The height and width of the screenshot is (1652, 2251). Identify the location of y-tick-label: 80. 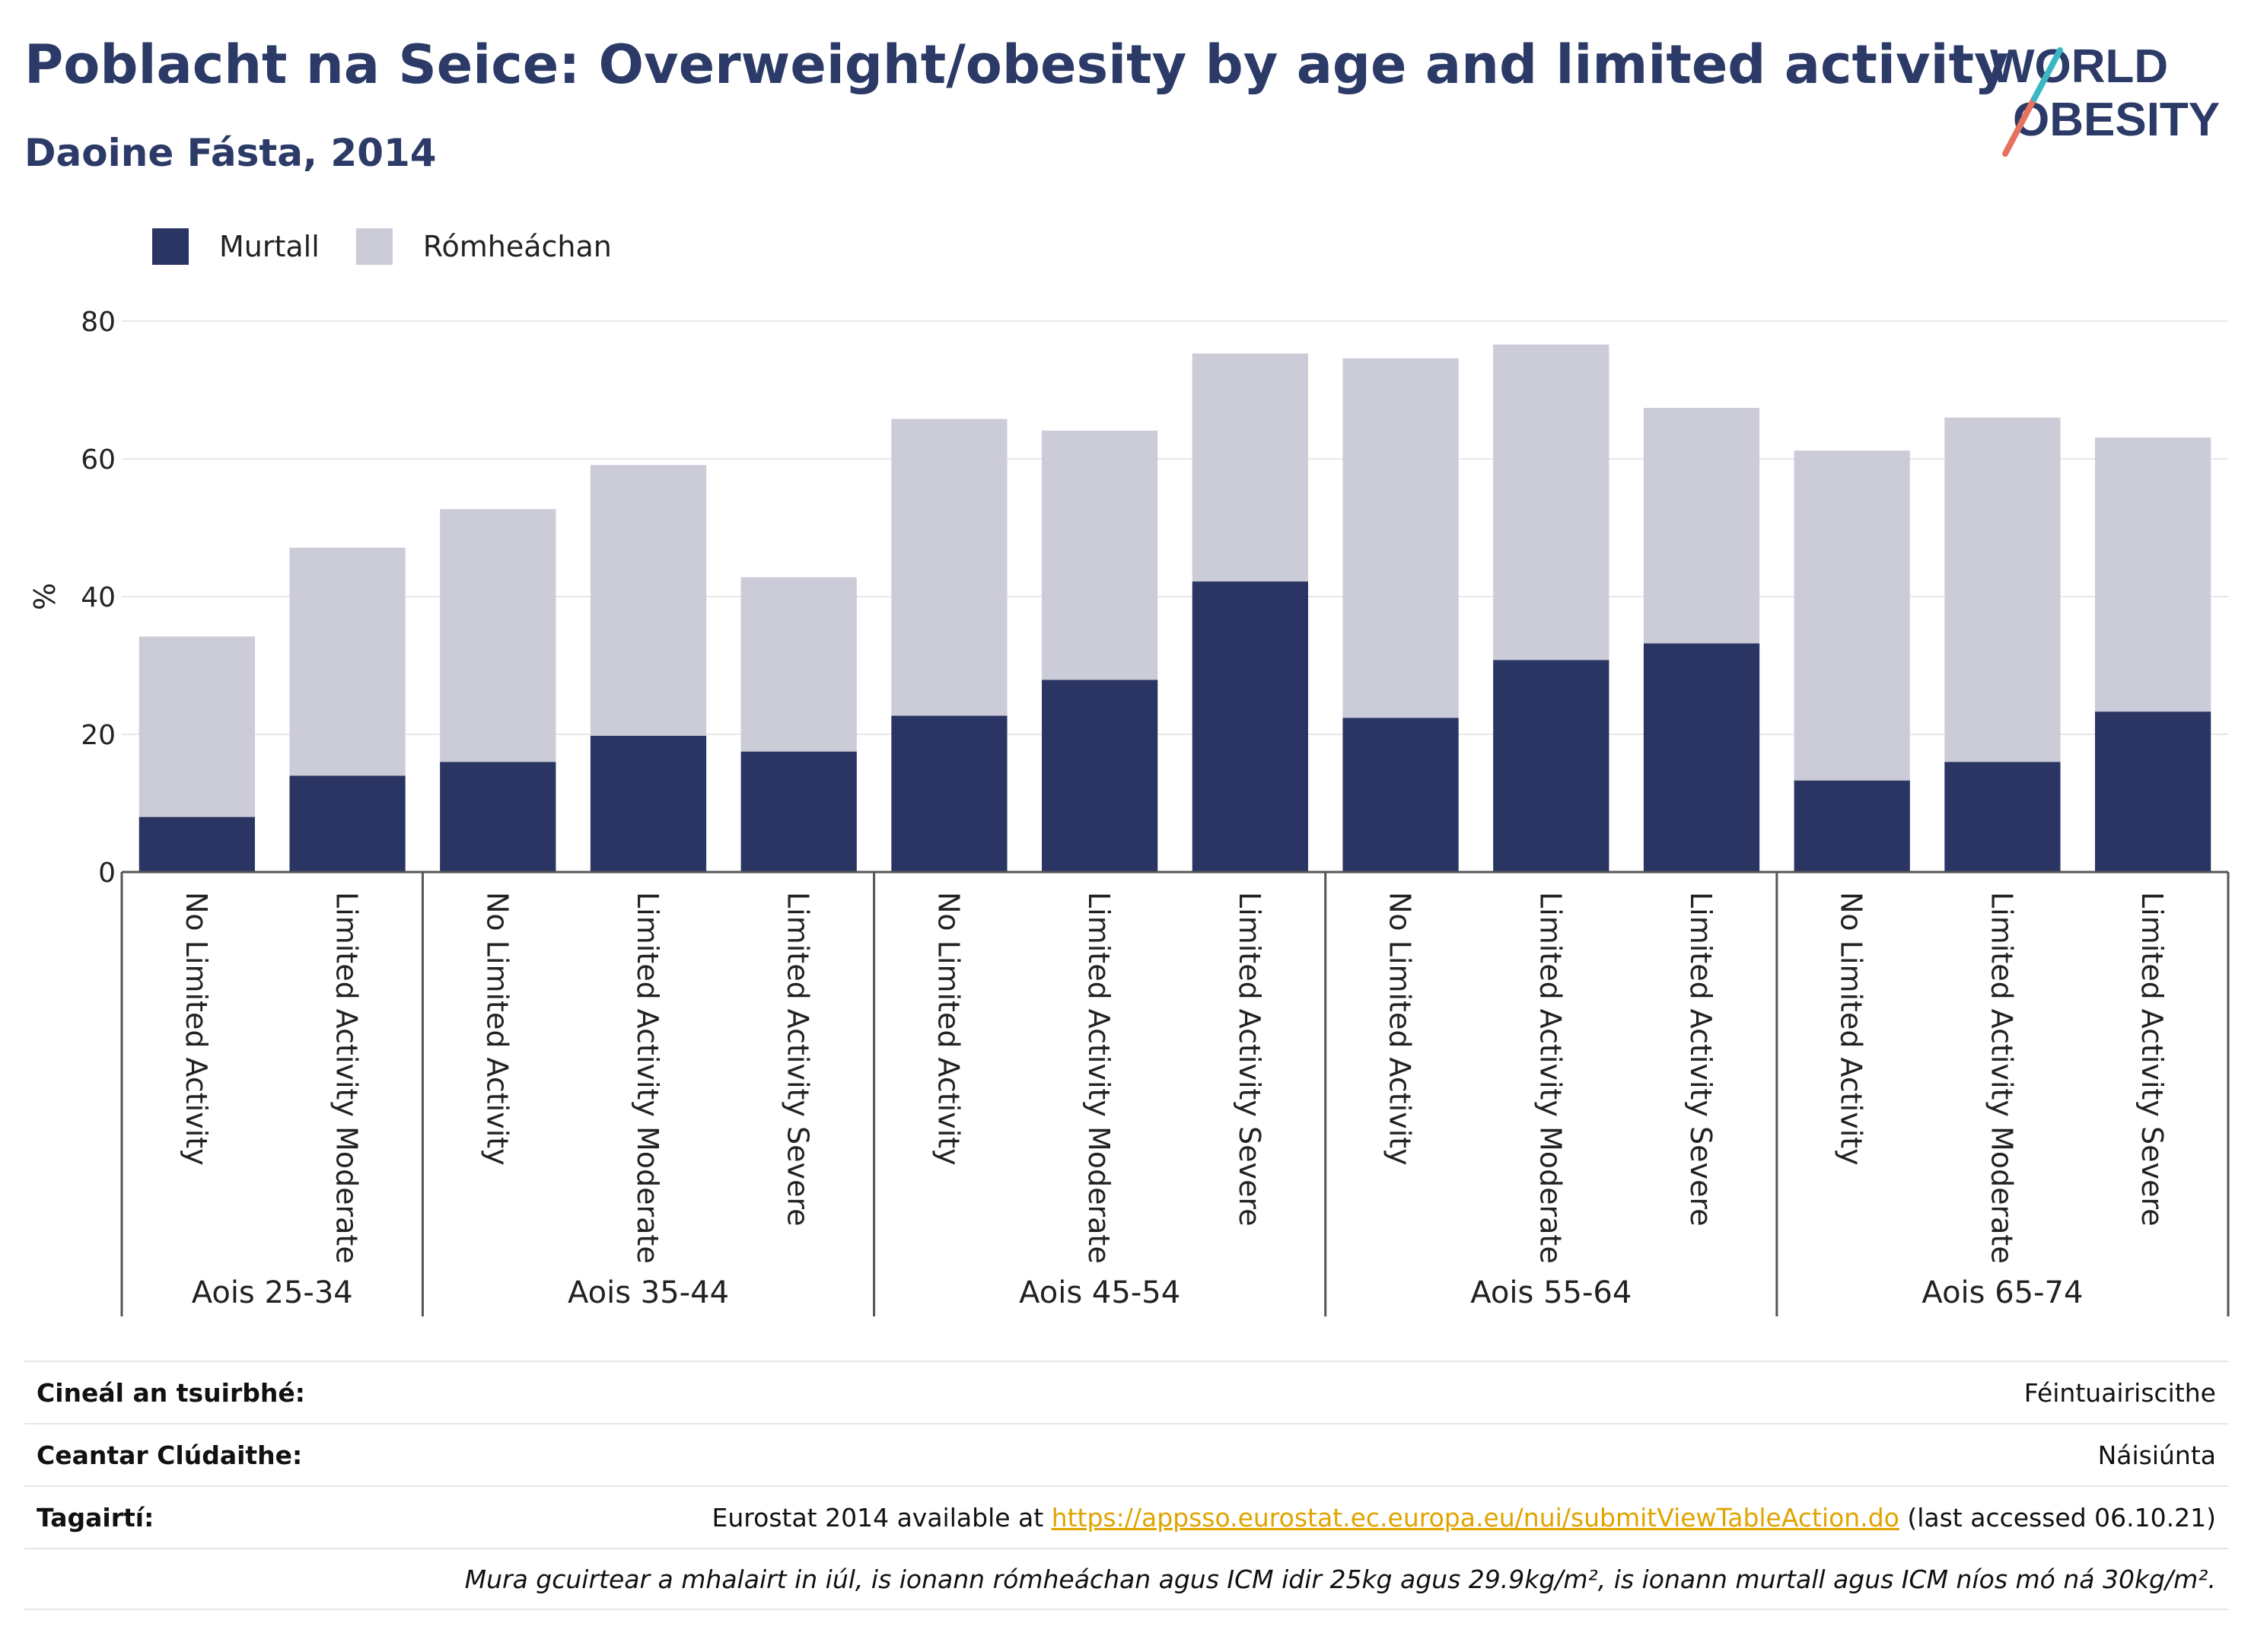
(98, 322).